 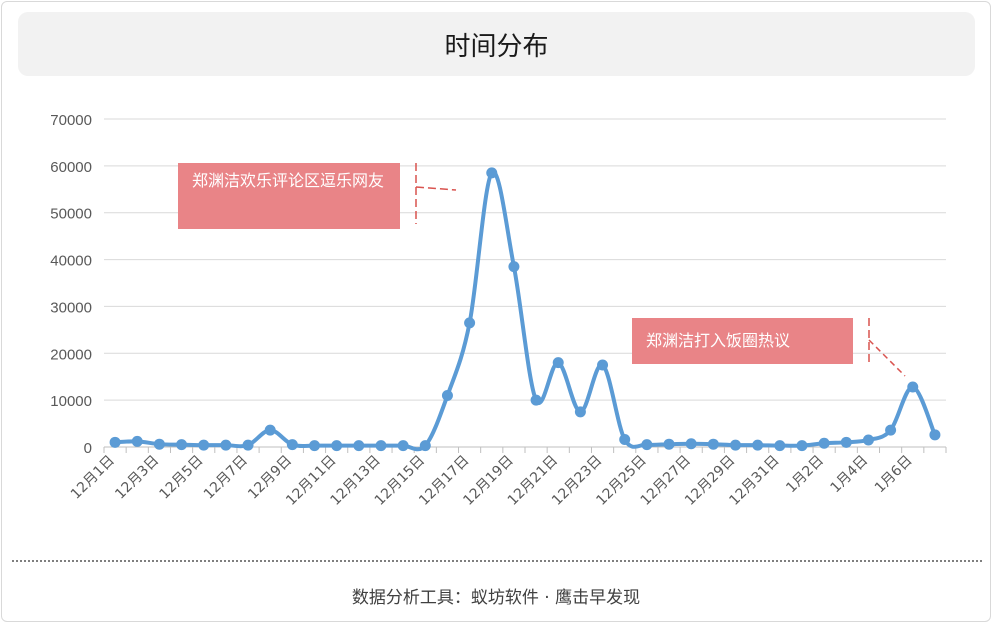 I want to click on footer-divider, so click(x=497, y=561).